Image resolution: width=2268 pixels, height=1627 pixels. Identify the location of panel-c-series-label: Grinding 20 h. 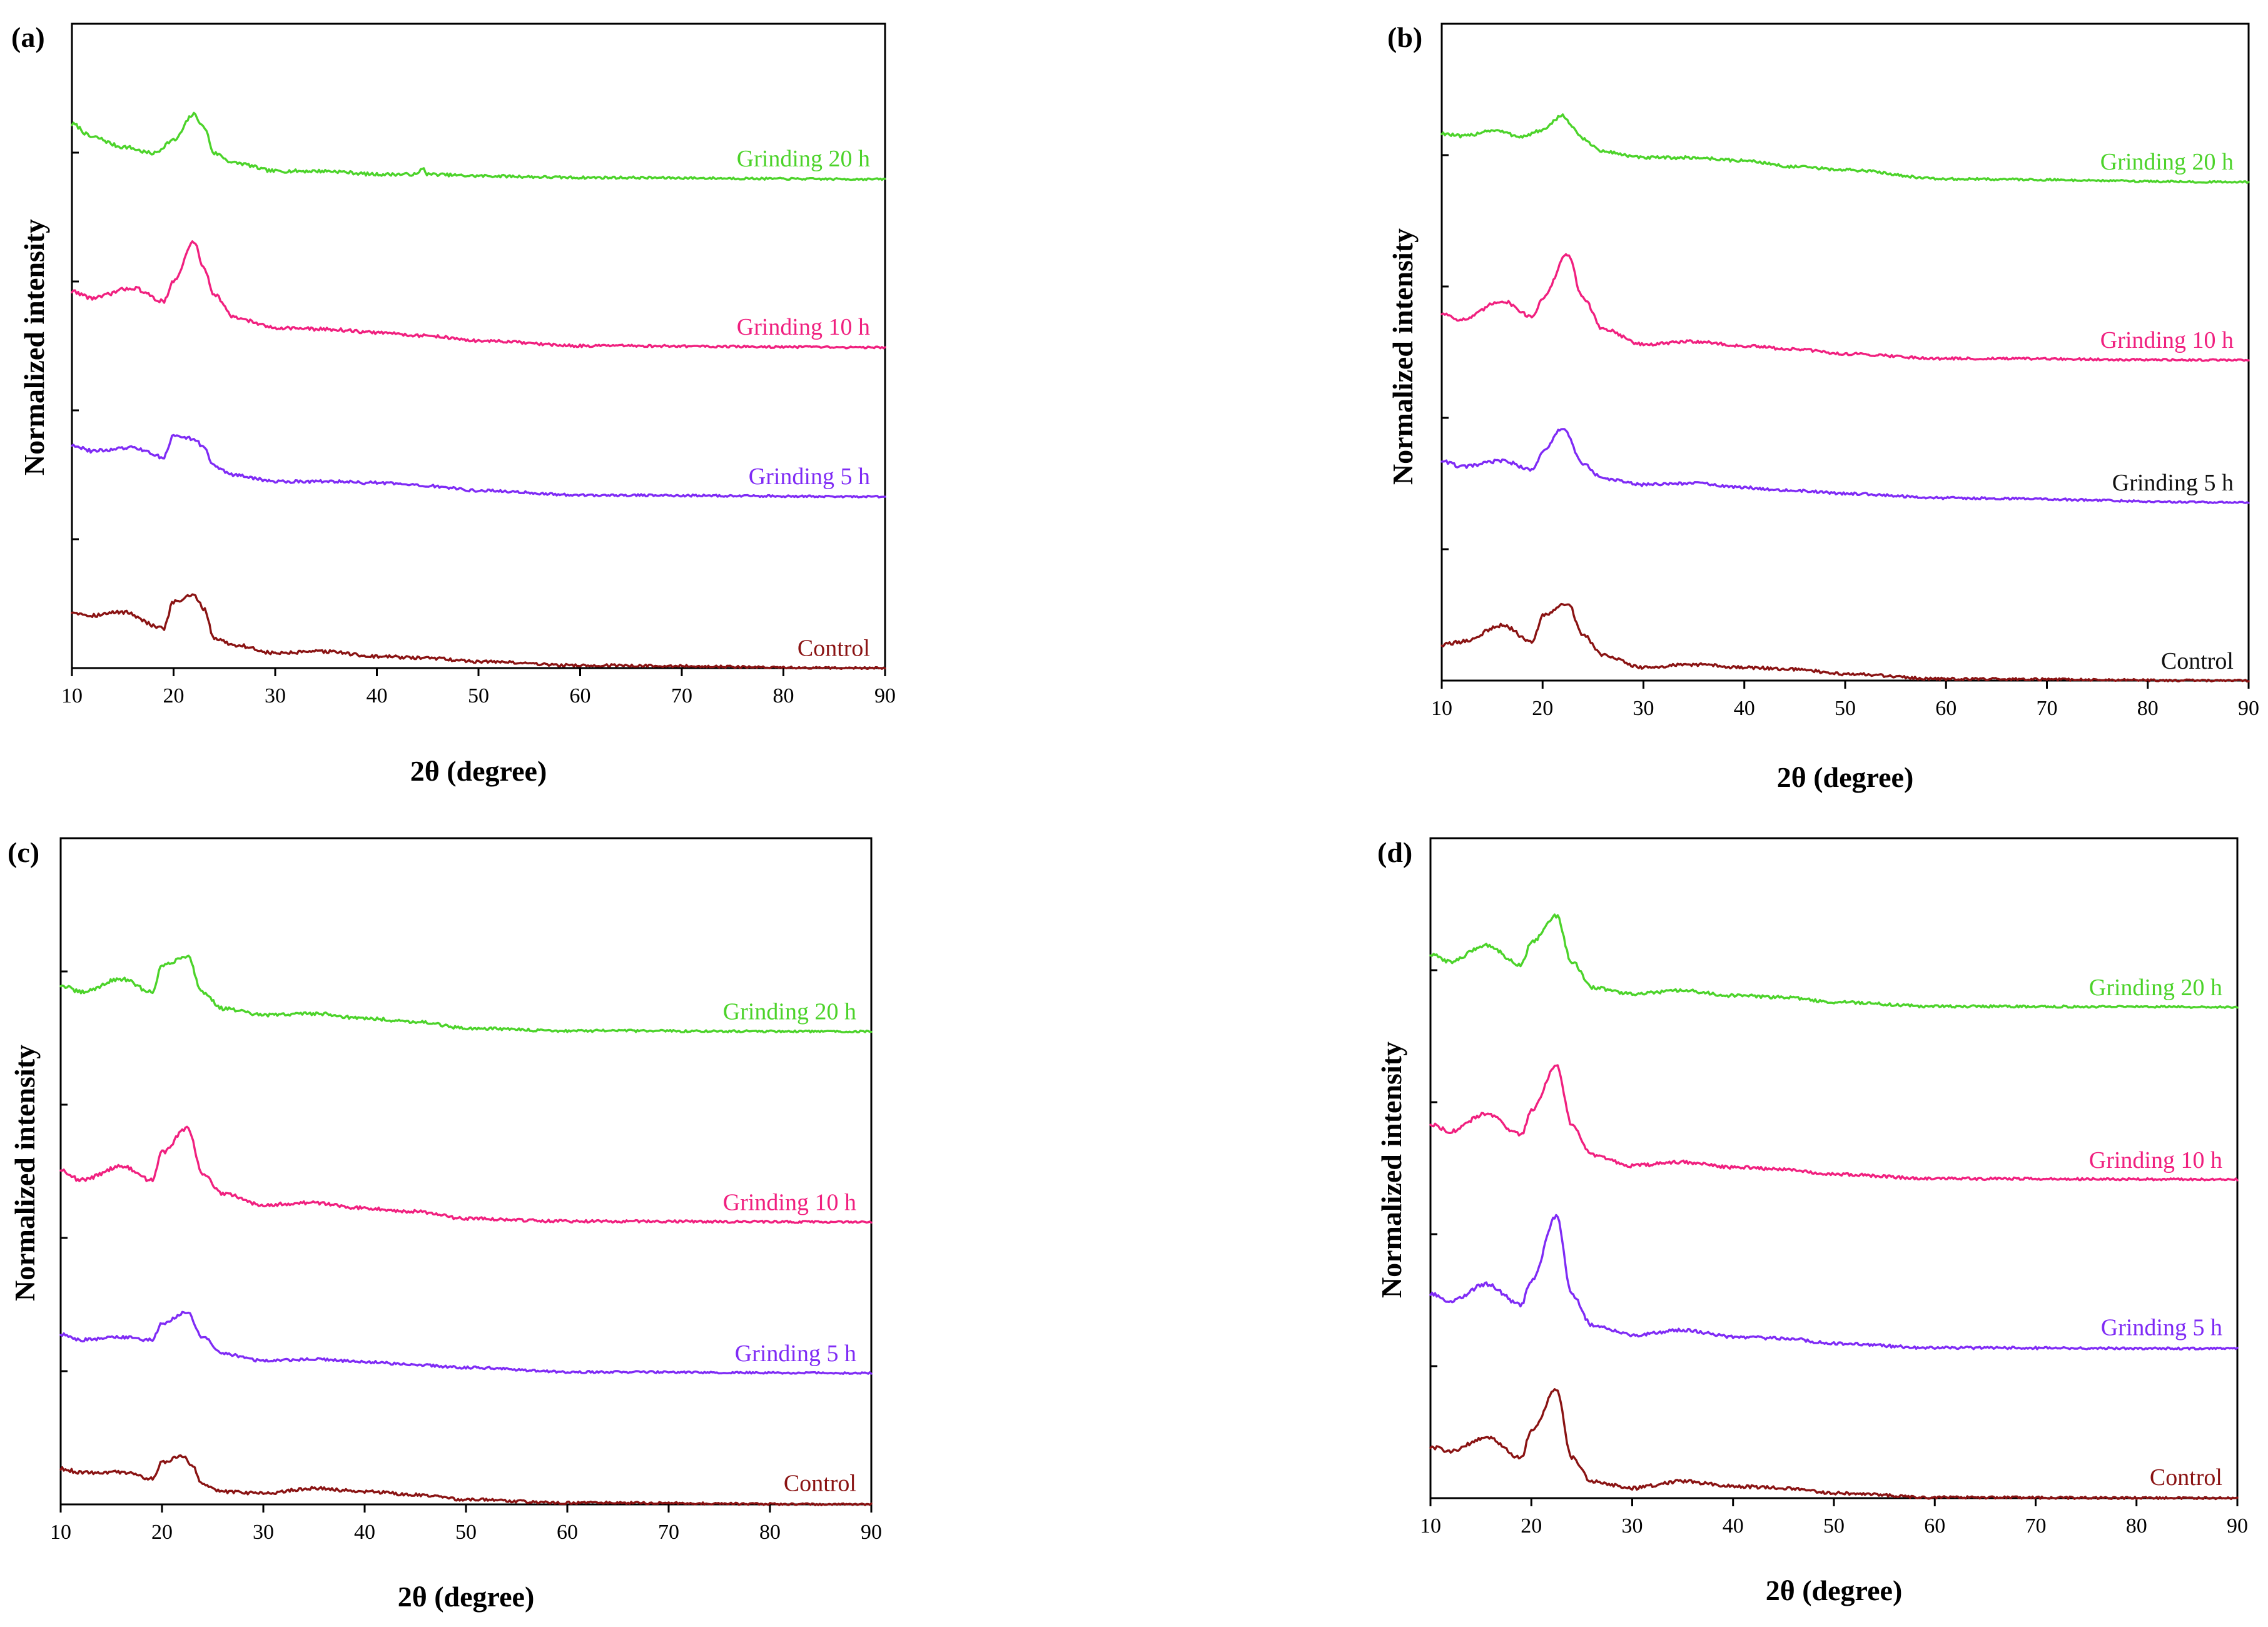
(789, 1012).